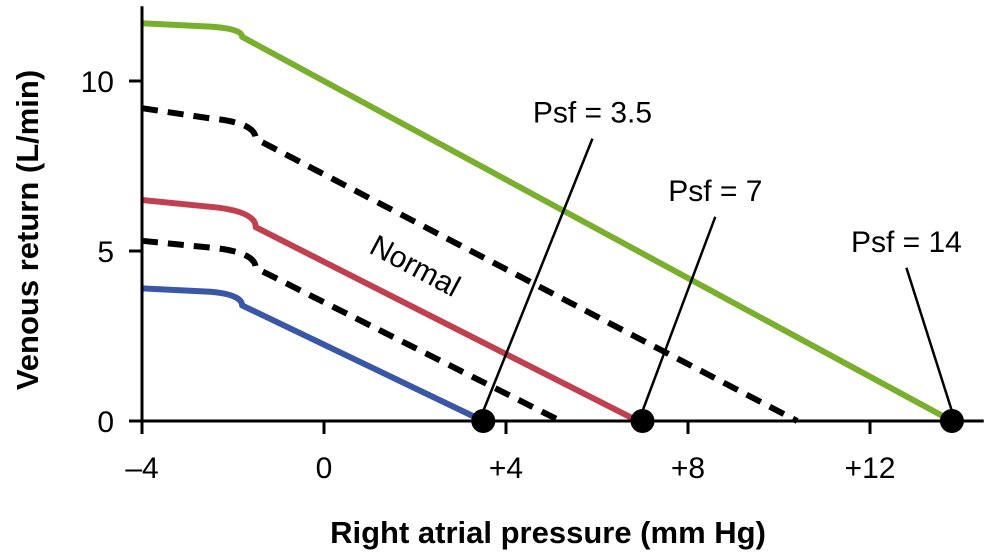 This screenshot has height=555, width=987. Describe the element at coordinates (717, 421) in the screenshot. I see `endpoint-layer` at that location.